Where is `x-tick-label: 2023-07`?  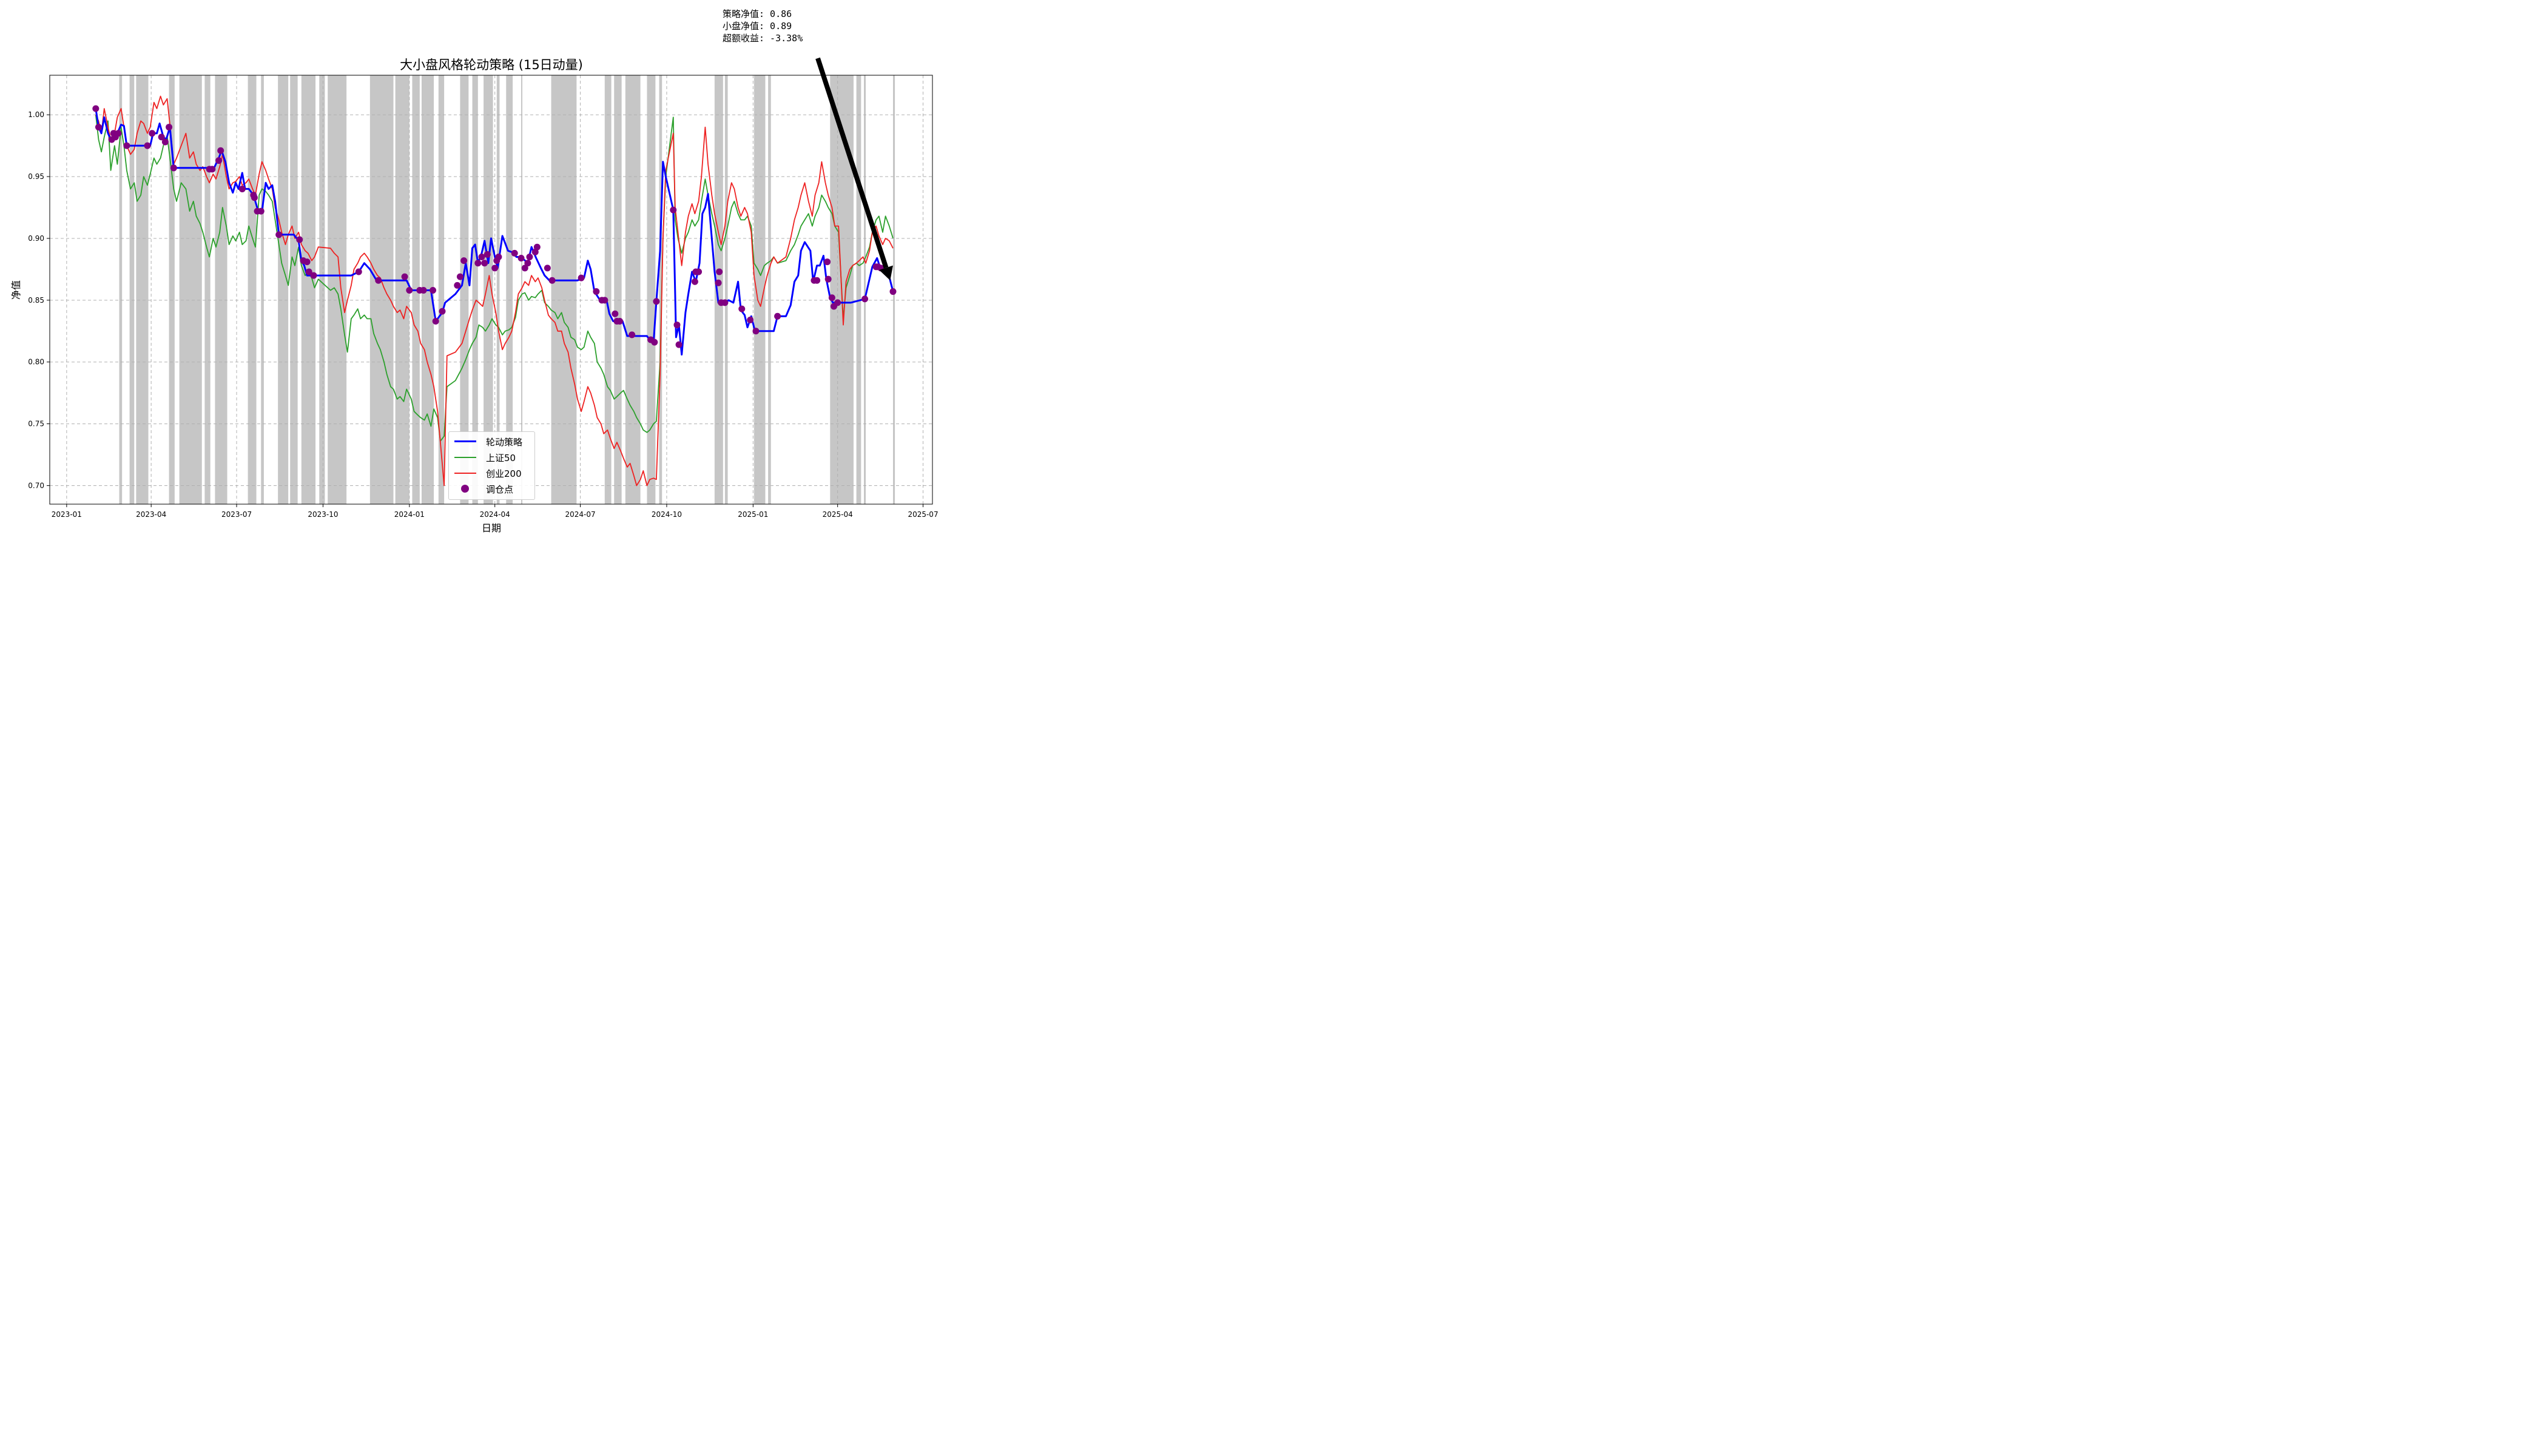 x-tick-label: 2023-07 is located at coordinates (236, 514).